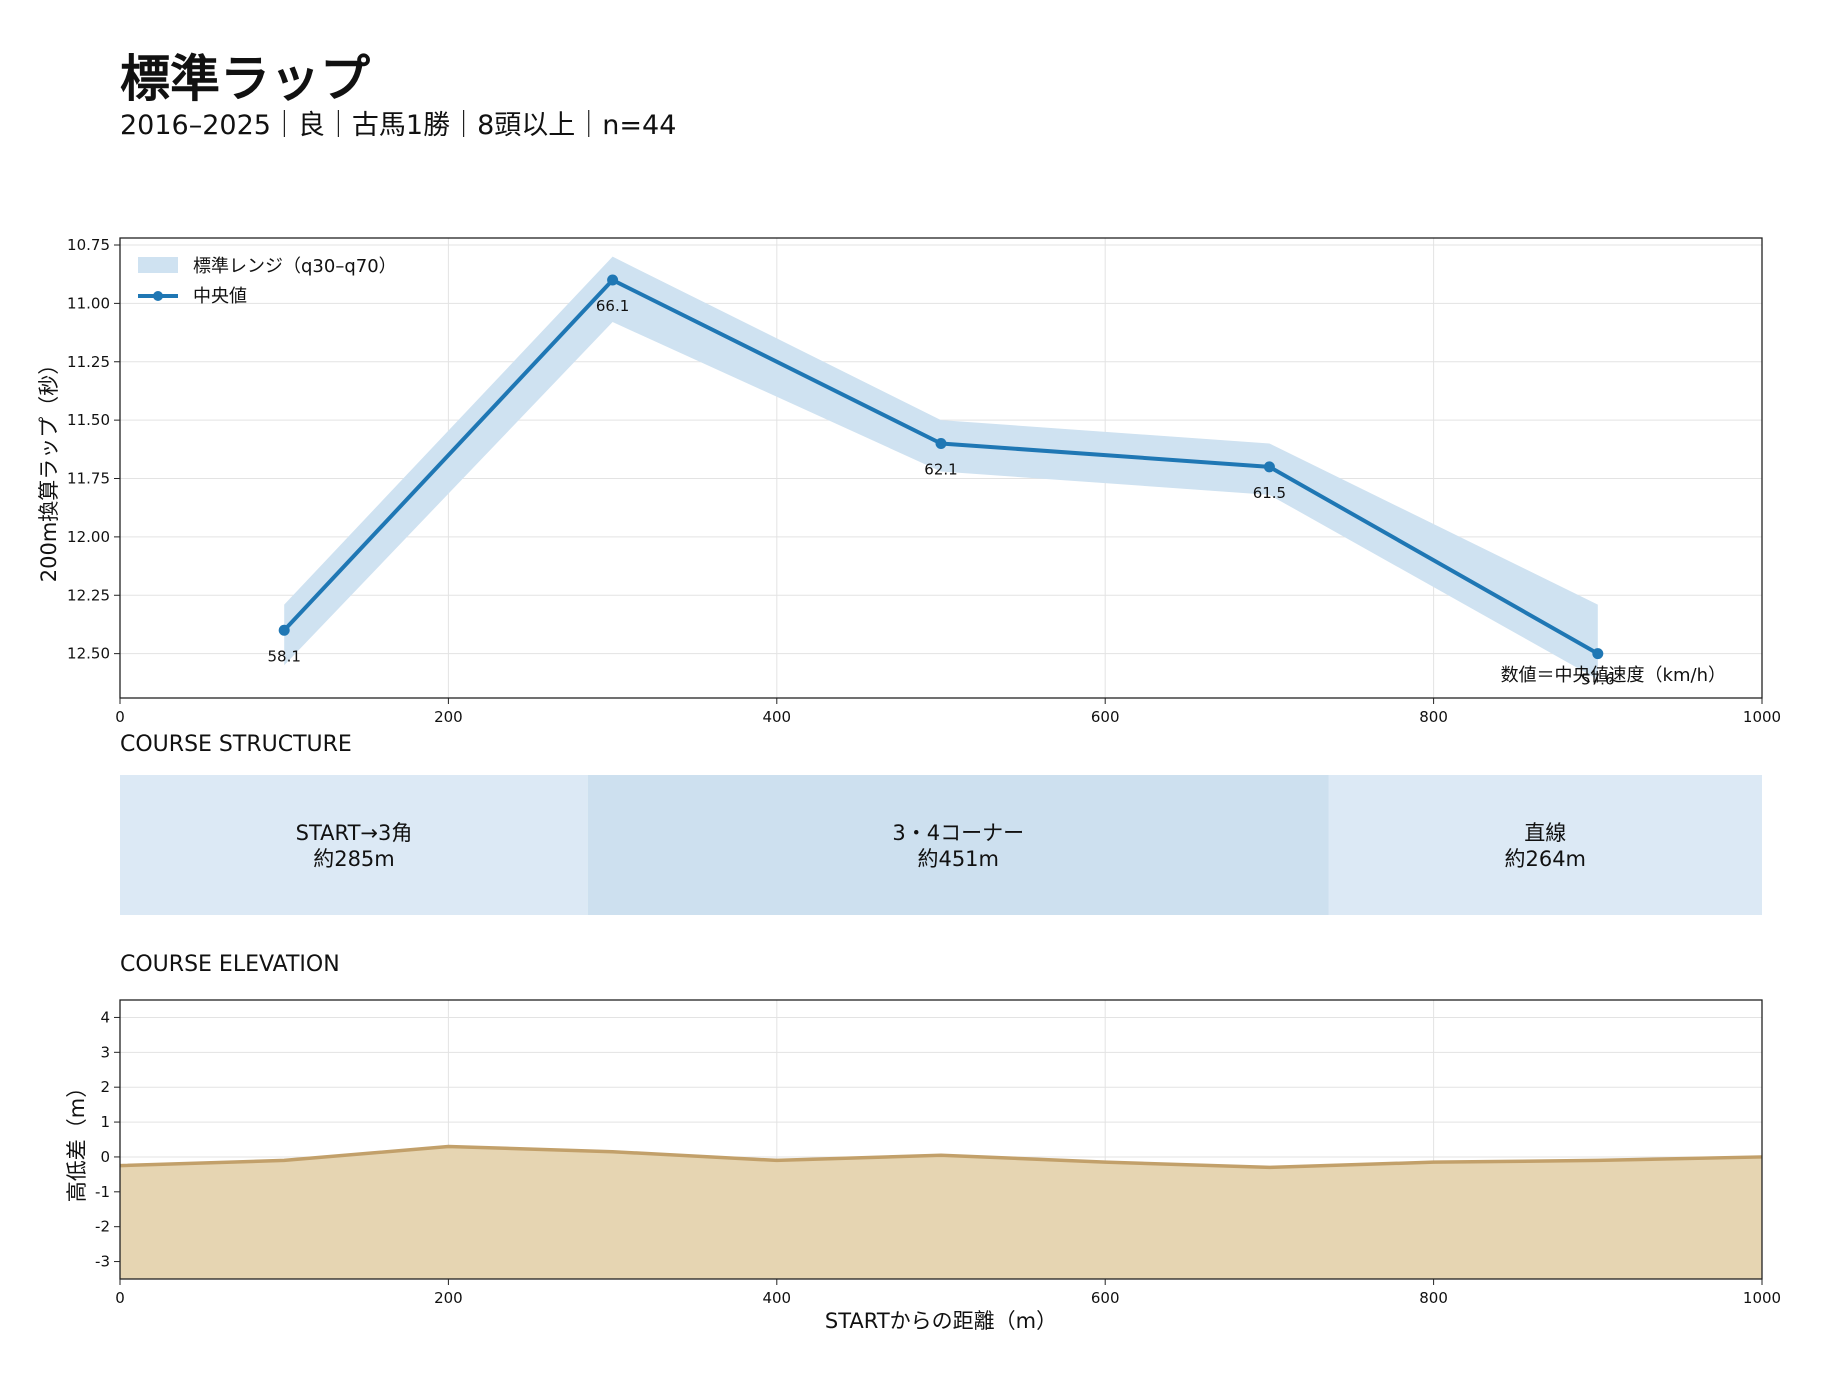 The image size is (1834, 1388). I want to click on speed-annotation: 数値＝中央値速度（km/h）, so click(1613, 675).